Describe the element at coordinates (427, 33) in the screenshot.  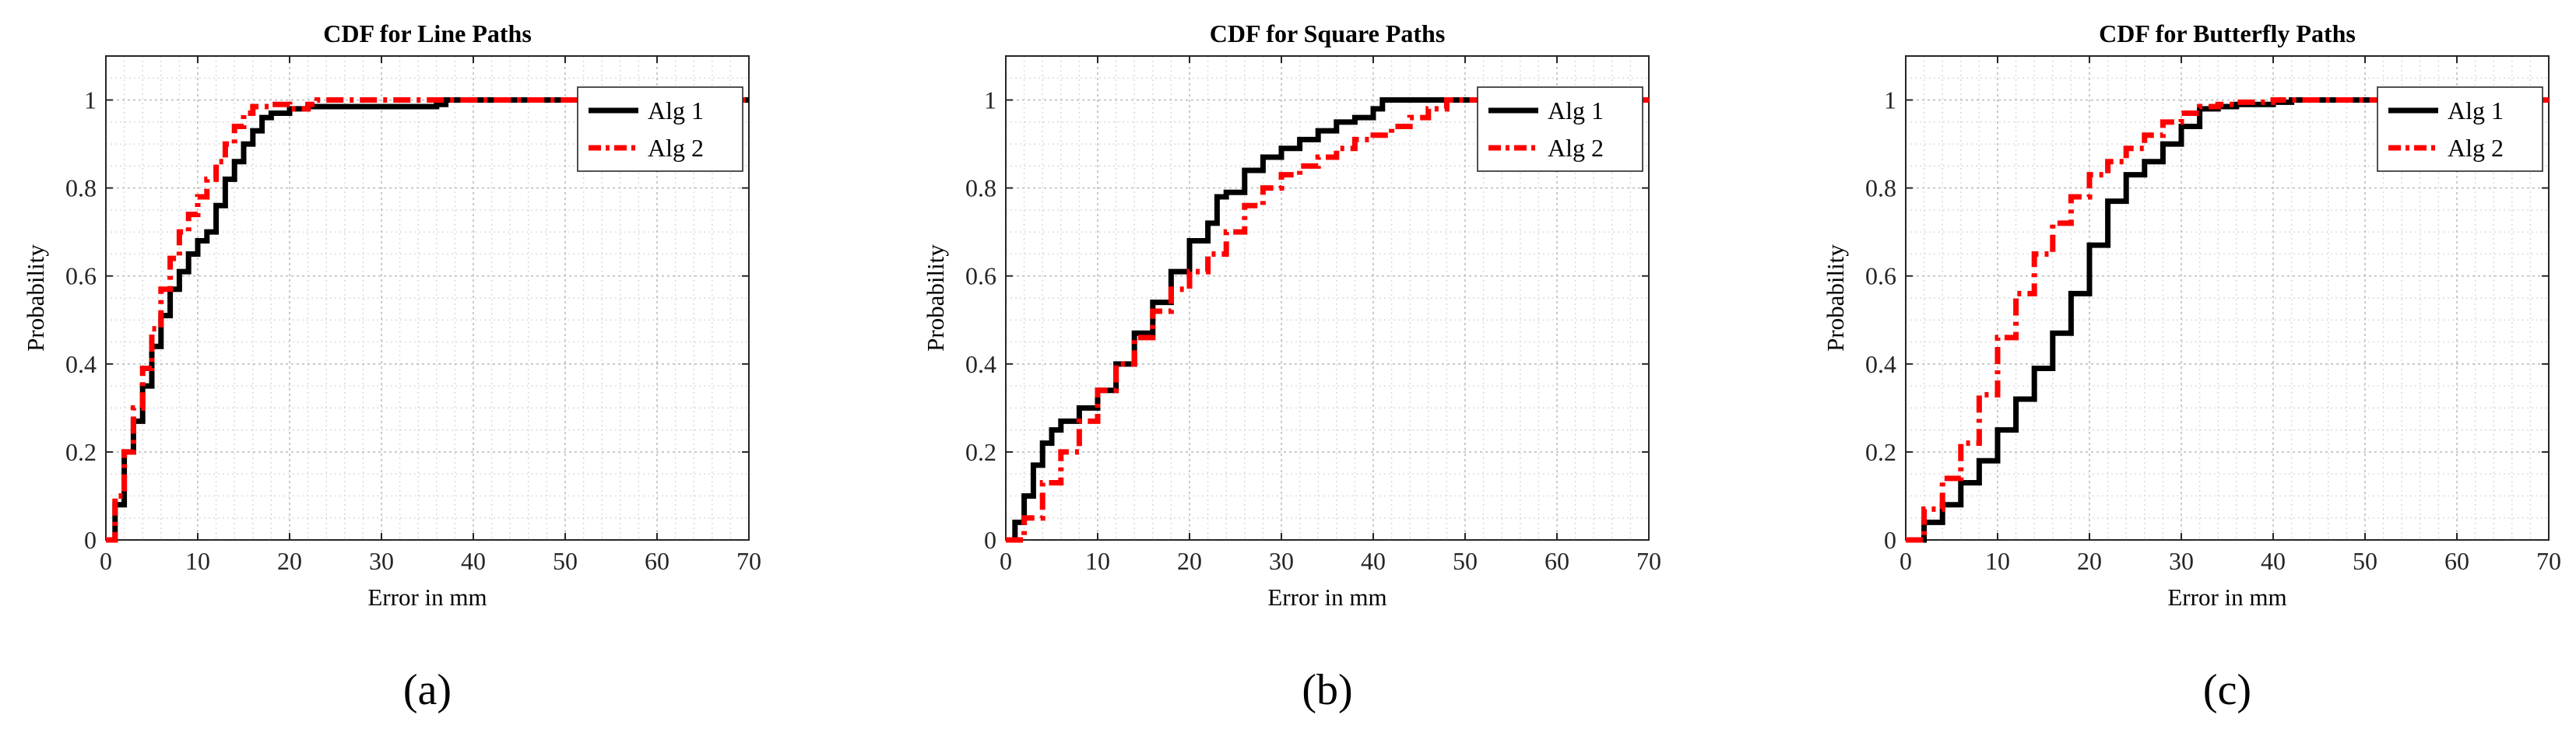
I see `chart-title: CDF for Line Paths` at that location.